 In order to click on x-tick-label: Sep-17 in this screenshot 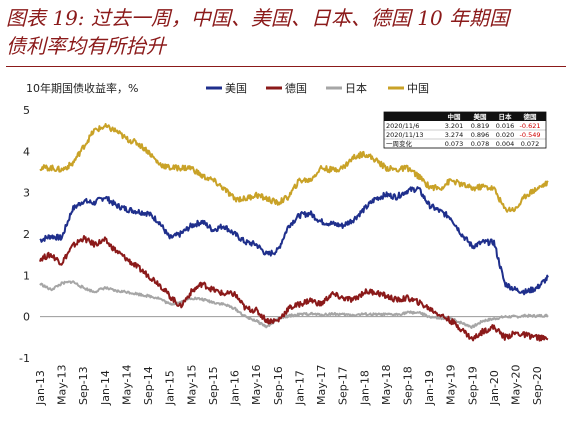, I will do `click(343, 385)`.